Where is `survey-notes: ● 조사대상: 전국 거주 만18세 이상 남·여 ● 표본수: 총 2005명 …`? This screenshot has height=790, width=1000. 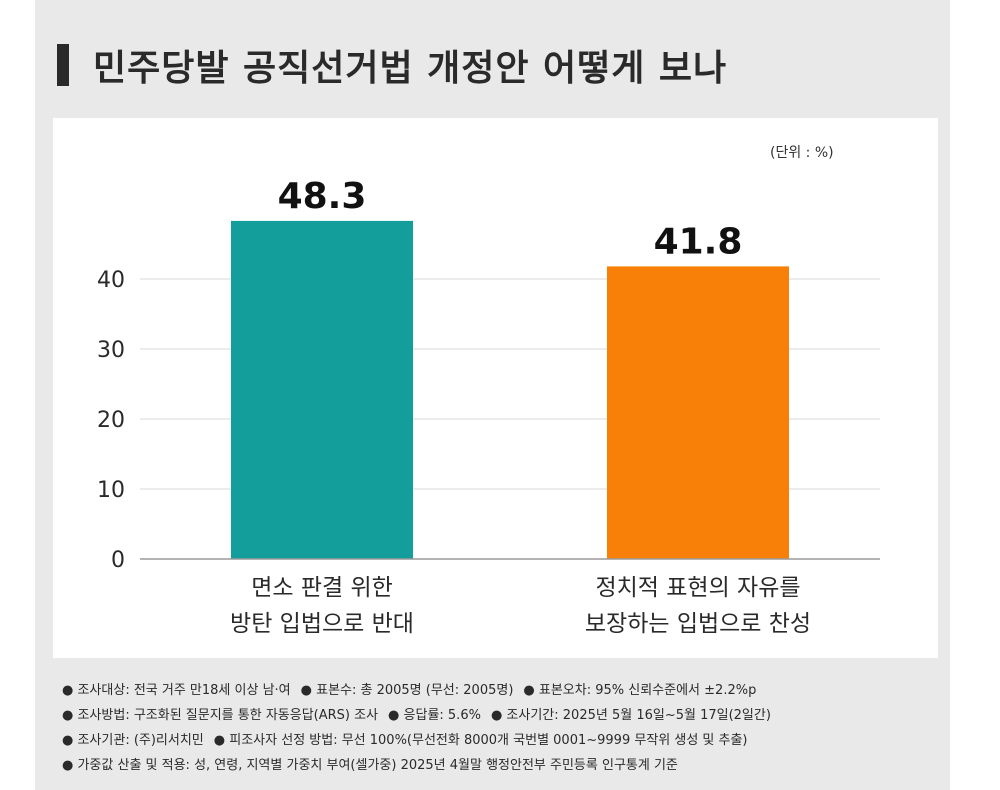
survey-notes: ● 조사대상: 전국 거주 만18세 이상 남·여 ● 표본수: 총 2005명 … is located at coordinates (497, 728).